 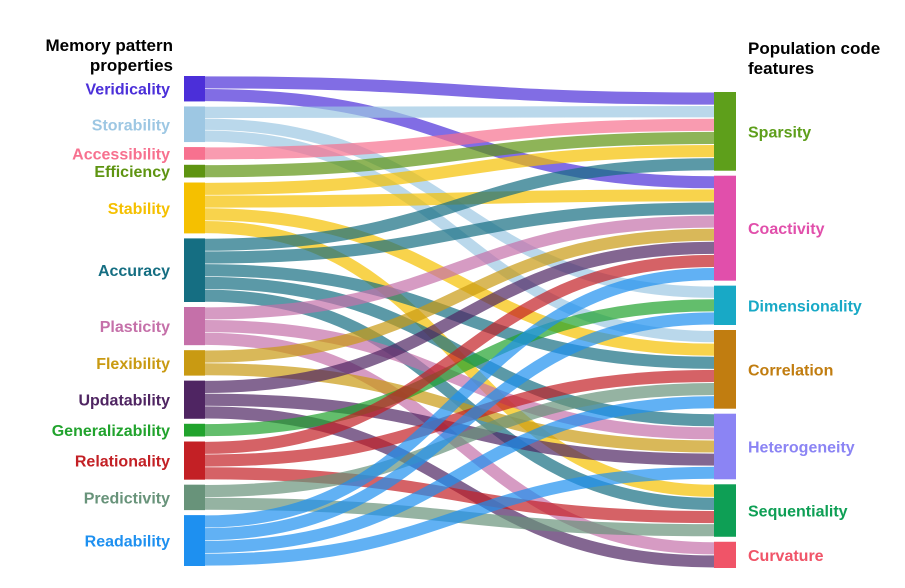 What do you see at coordinates (194, 89) in the screenshot?
I see `source-node-veridicality` at bounding box center [194, 89].